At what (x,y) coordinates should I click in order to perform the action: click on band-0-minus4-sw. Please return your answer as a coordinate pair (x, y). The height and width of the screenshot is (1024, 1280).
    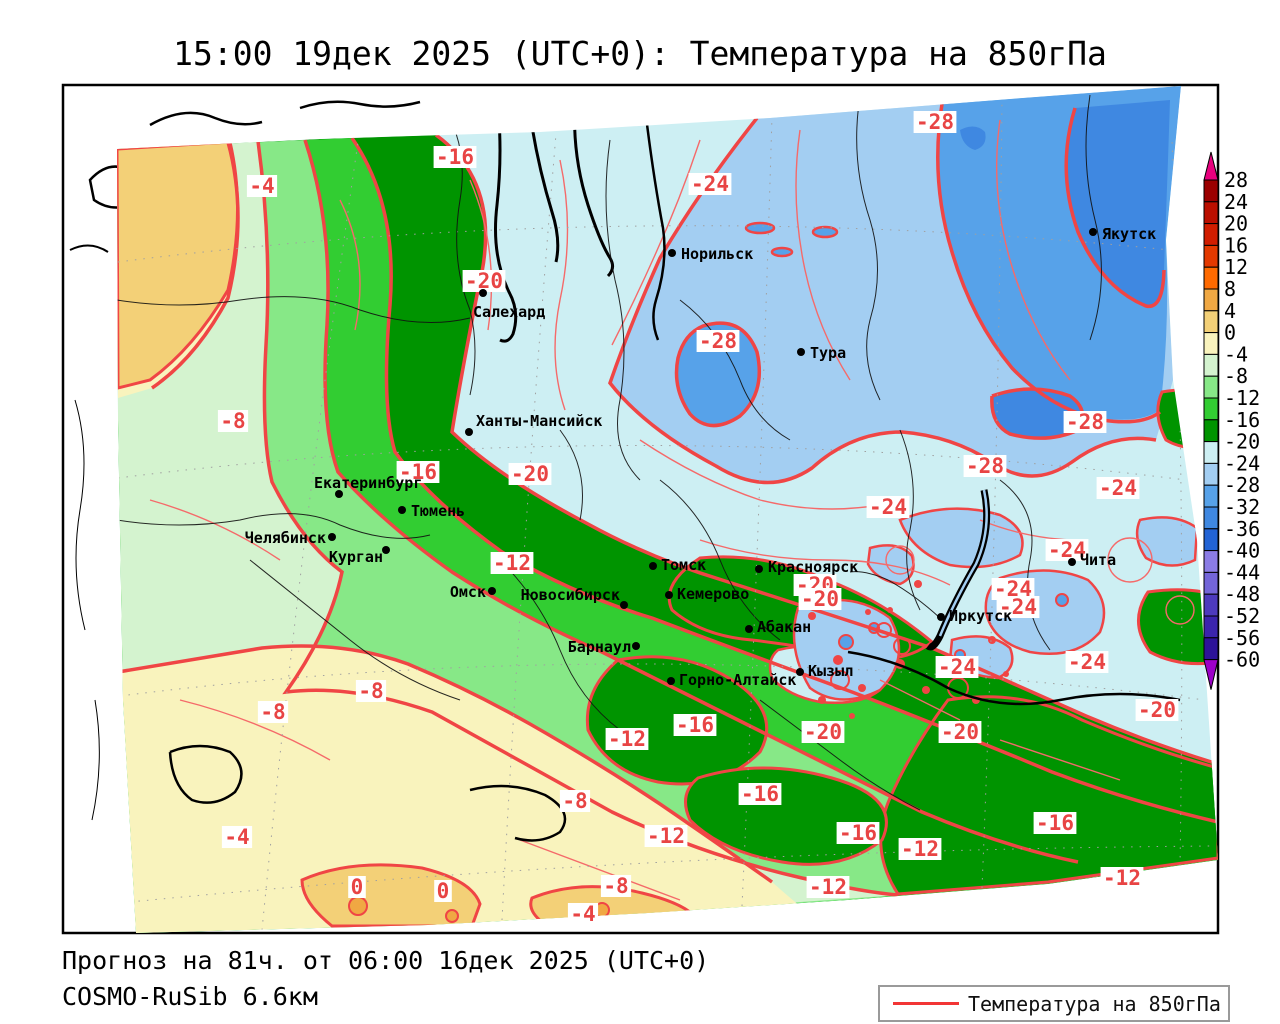
    Looking at the image, I should click on (459, 789).